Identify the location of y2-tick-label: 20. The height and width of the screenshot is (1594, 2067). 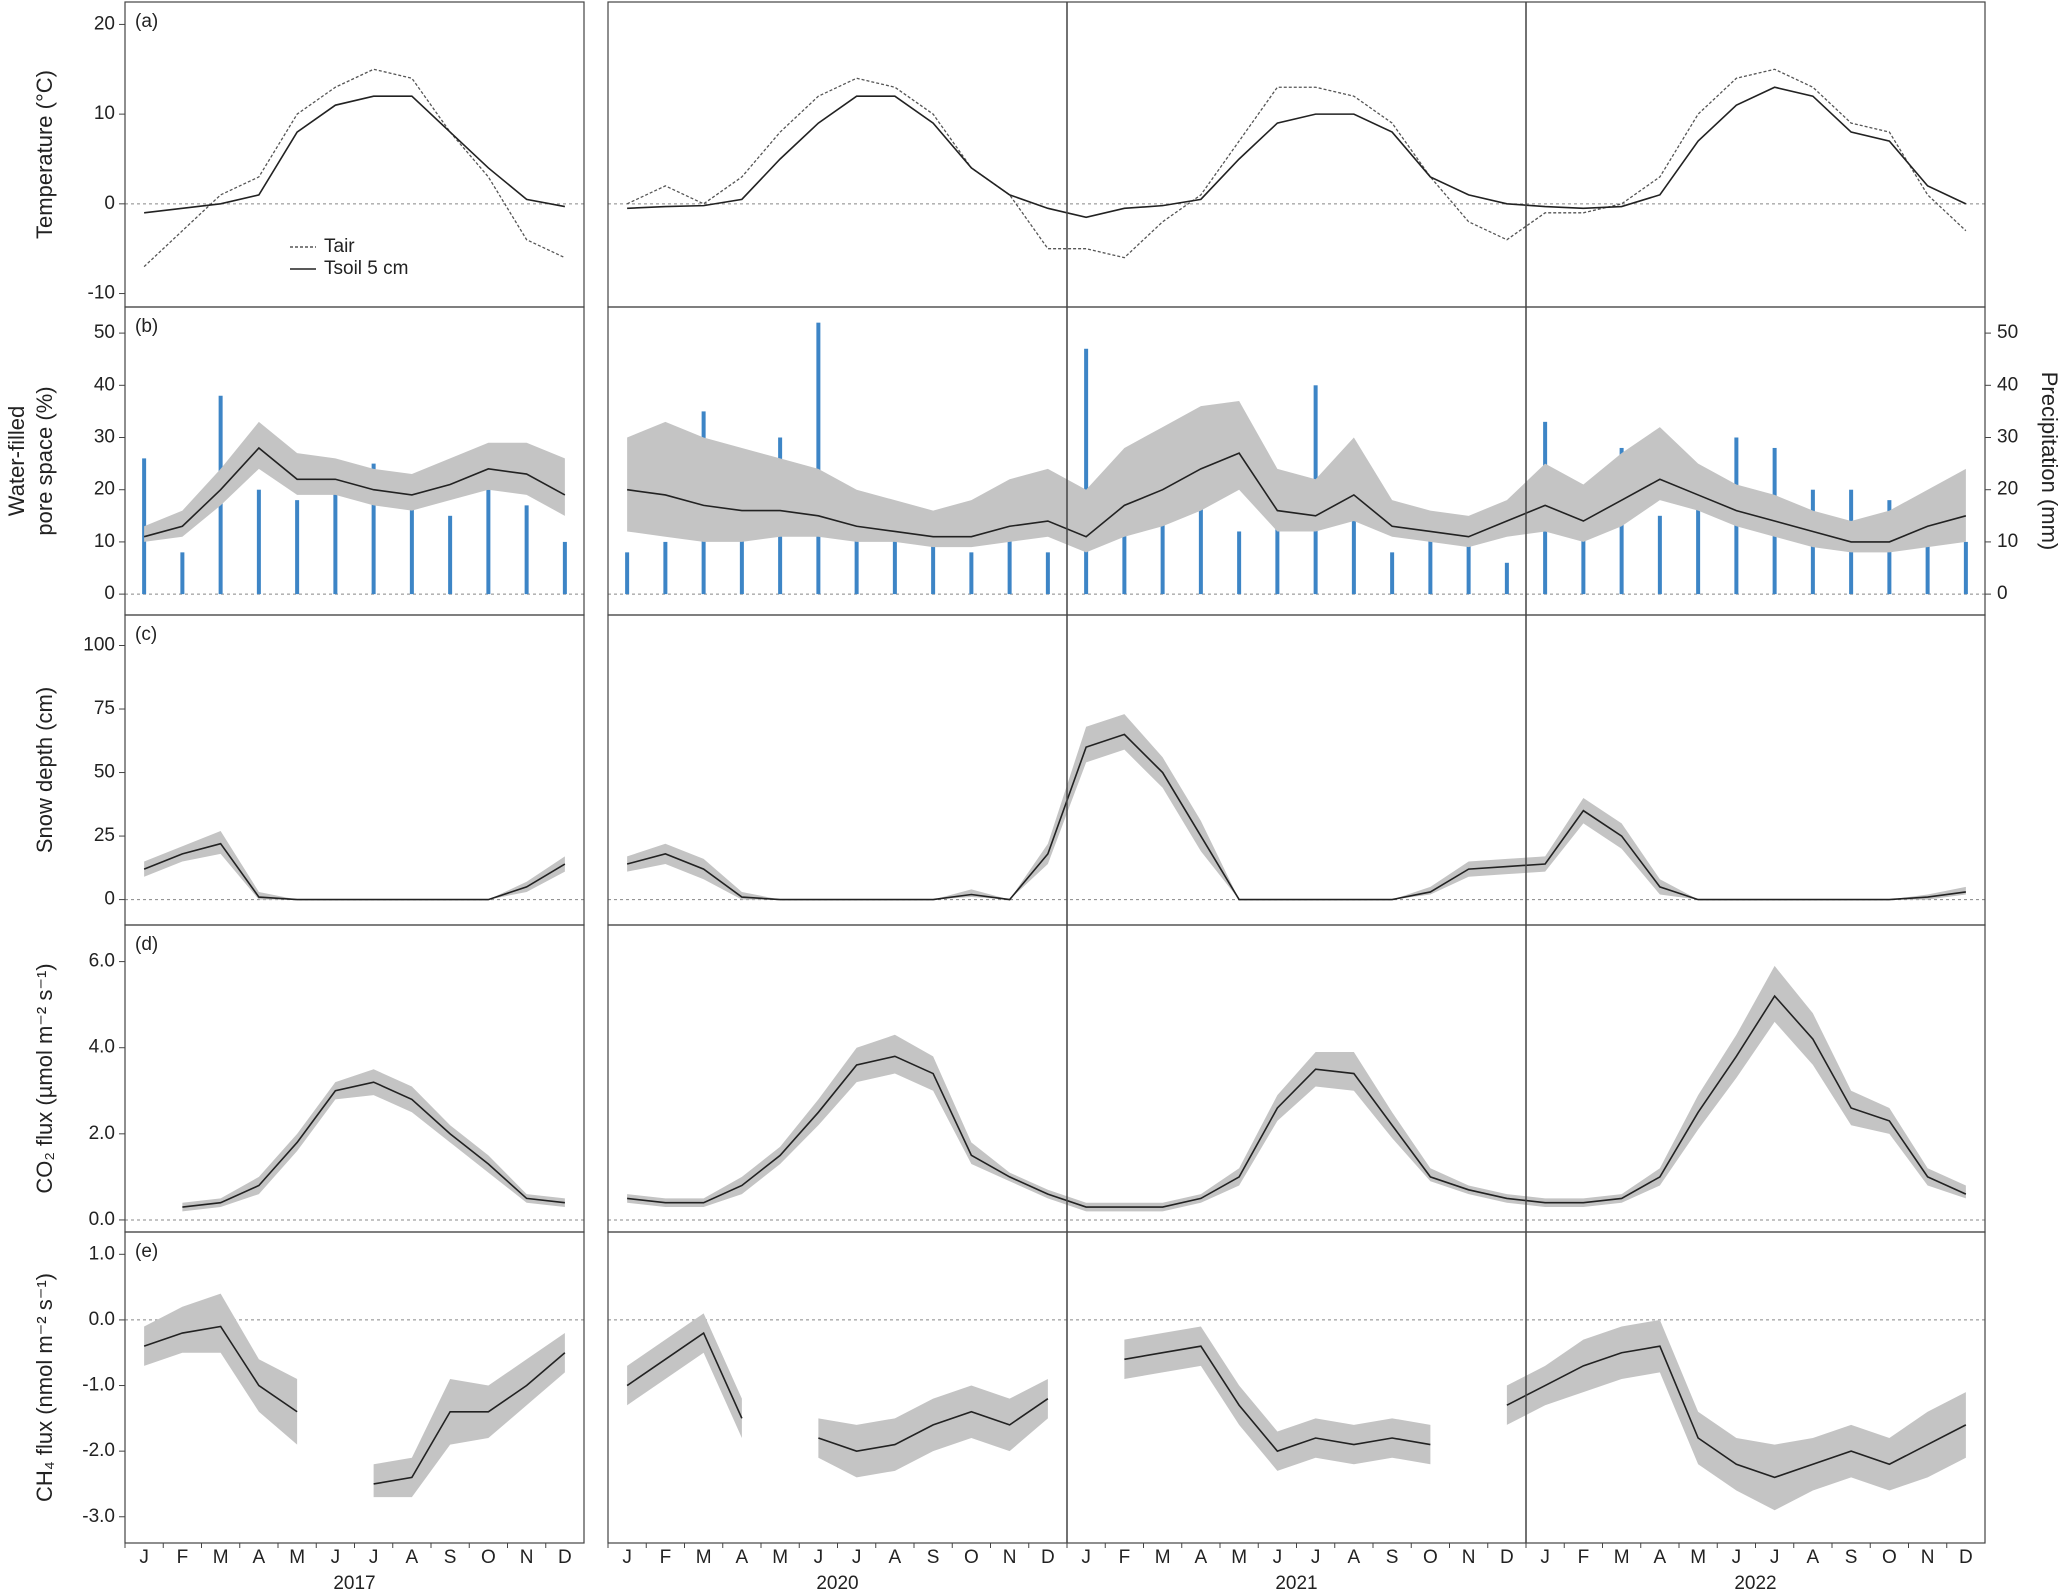
(2007, 489).